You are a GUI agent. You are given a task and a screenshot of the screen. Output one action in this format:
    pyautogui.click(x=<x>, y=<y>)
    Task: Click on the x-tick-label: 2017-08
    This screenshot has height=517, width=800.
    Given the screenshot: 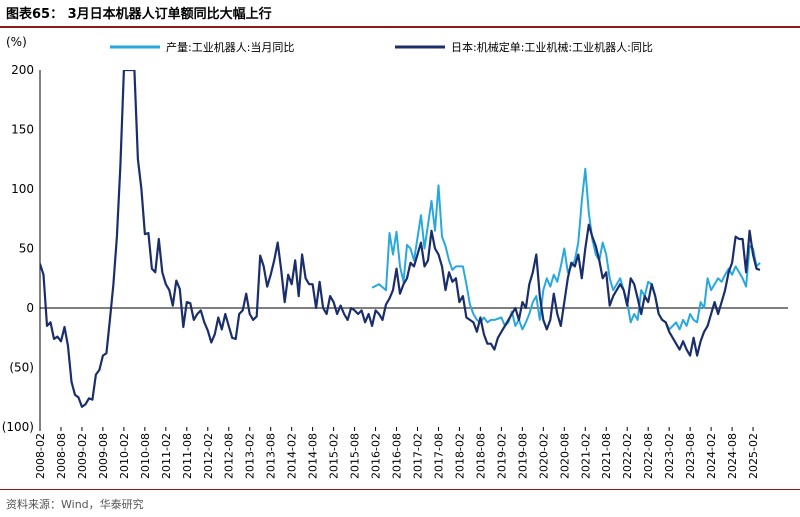 What is the action you would take?
    pyautogui.click(x=438, y=456)
    